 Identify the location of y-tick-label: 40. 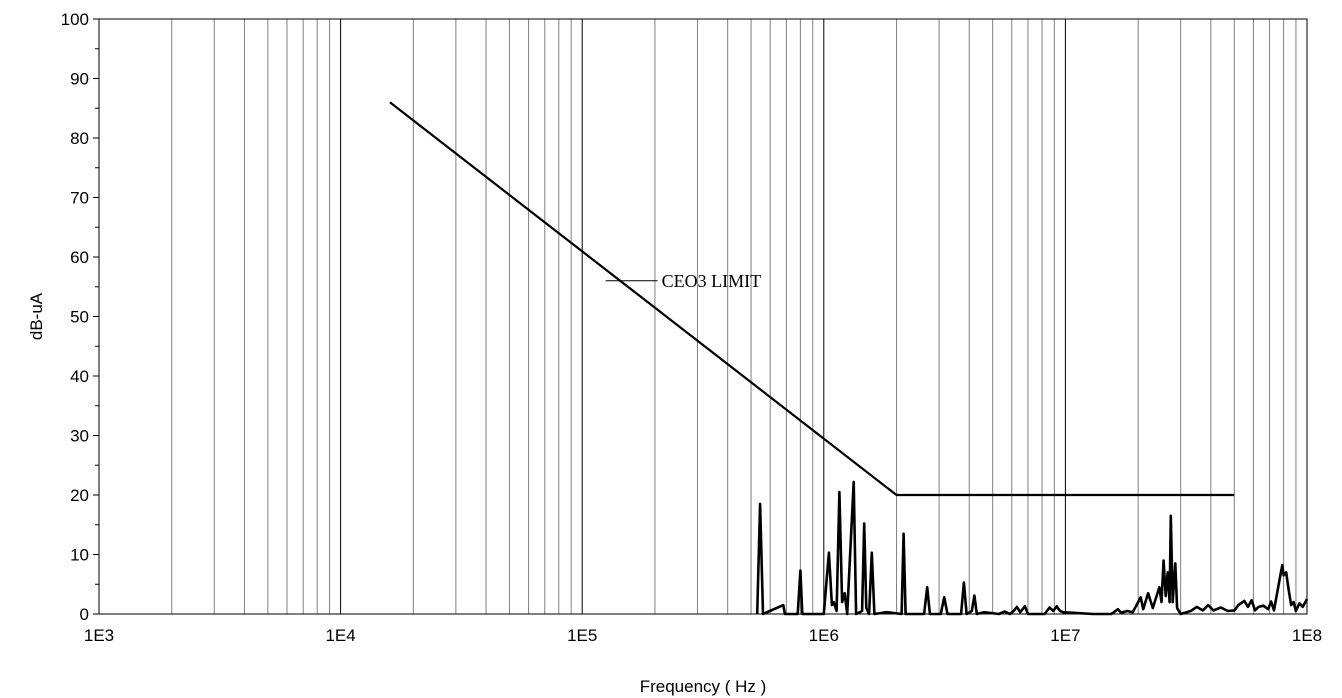
(79, 376).